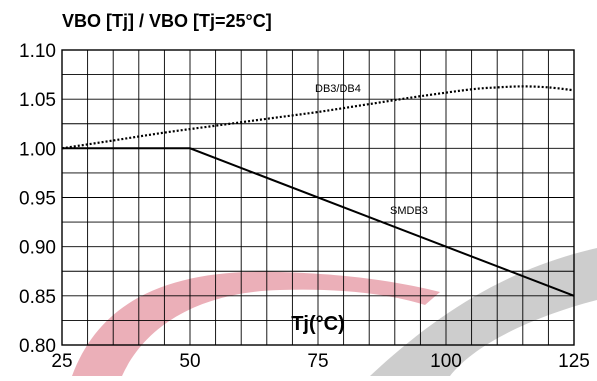 The image size is (597, 381). I want to click on x-tick-label: 100, so click(446, 361).